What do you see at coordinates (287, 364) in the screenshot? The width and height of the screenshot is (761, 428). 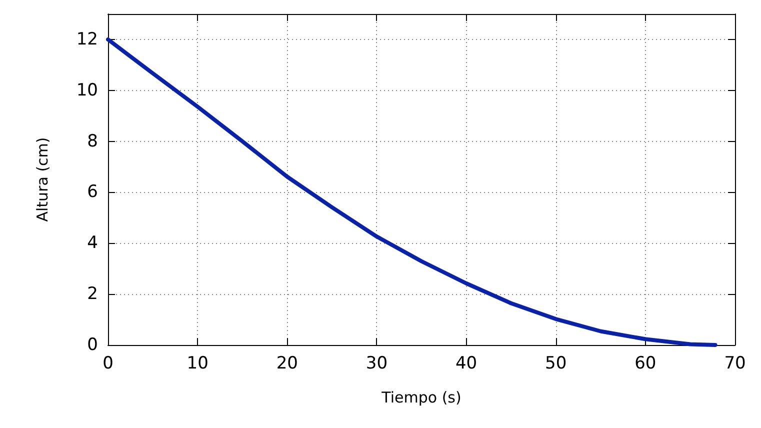 I see `x-tick-label: 20` at bounding box center [287, 364].